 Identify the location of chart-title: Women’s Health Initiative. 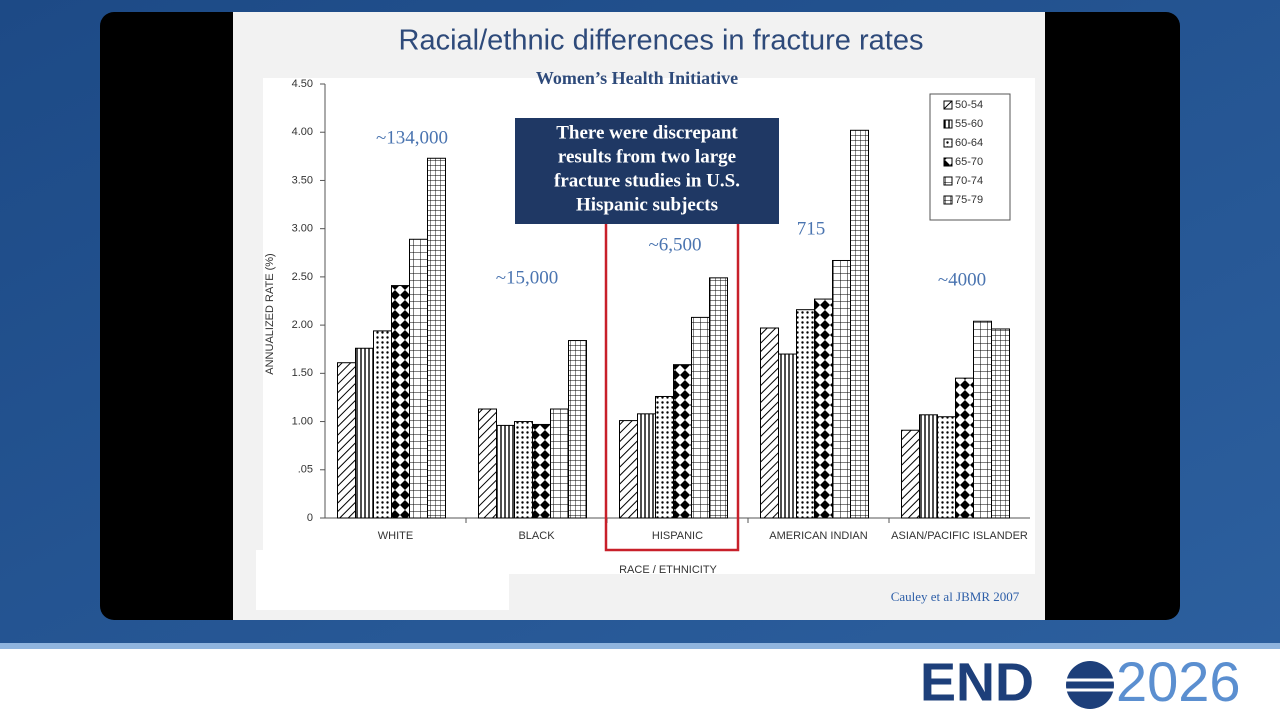
(637, 78).